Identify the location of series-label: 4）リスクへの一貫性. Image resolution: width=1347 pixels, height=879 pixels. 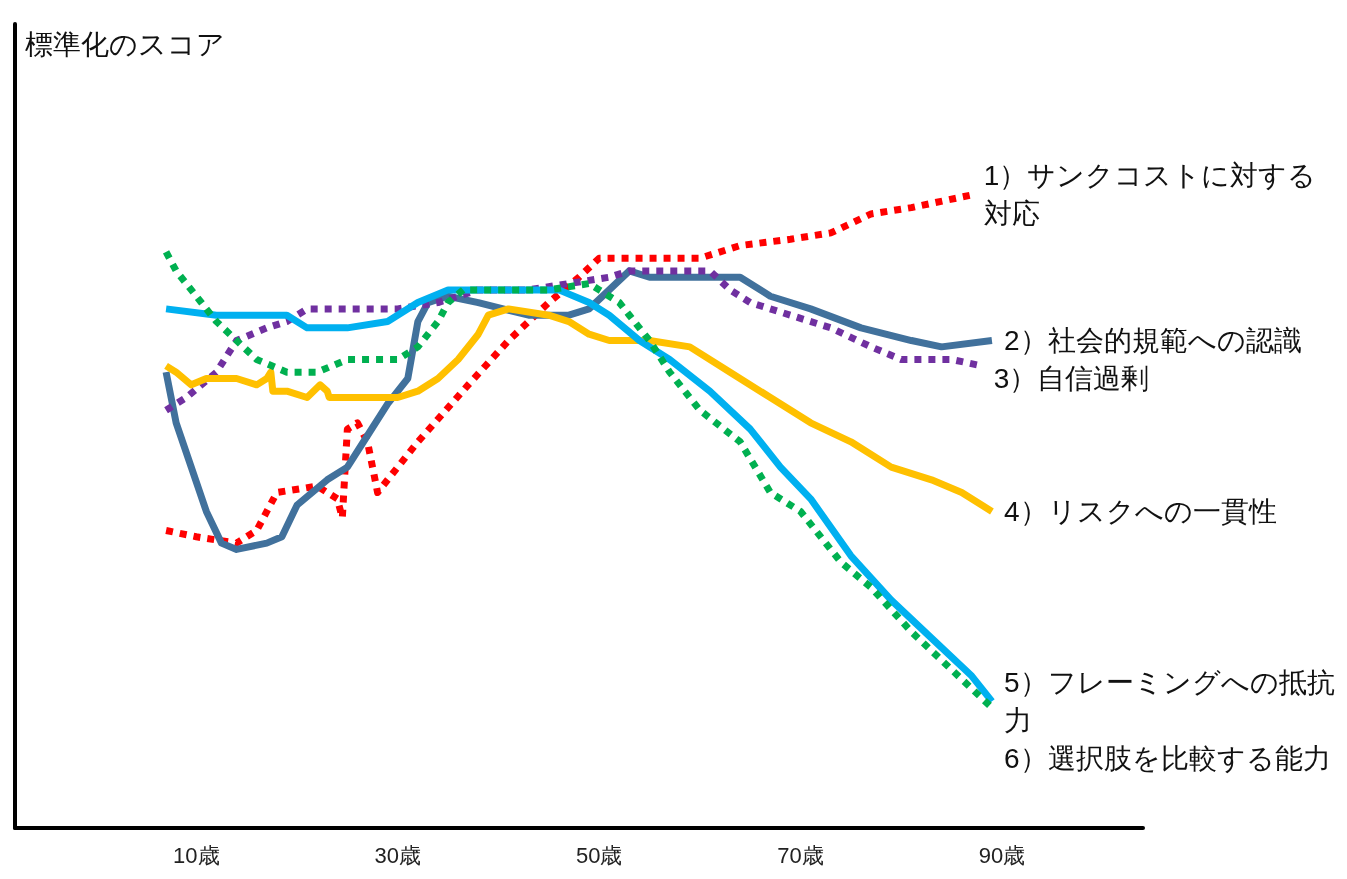
(1140, 511).